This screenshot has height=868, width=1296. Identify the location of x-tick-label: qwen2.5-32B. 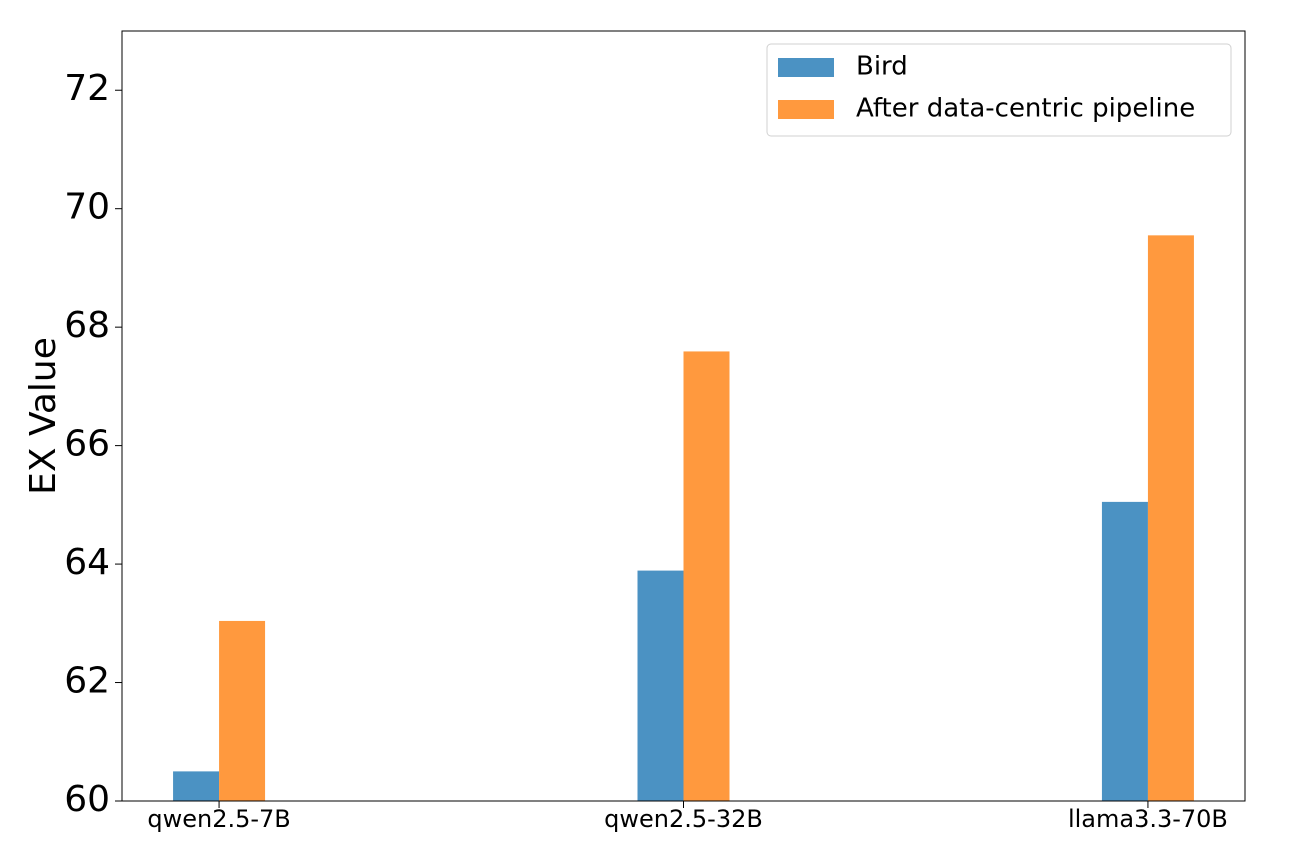
(683, 819).